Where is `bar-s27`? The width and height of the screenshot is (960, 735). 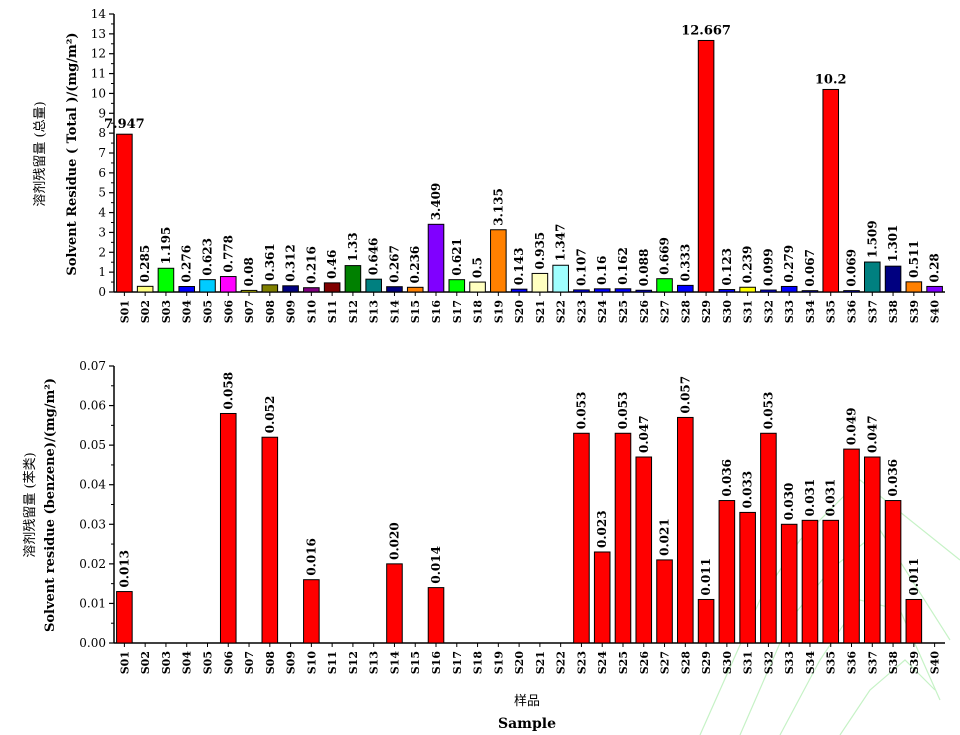
bar-s27 is located at coordinates (664, 601).